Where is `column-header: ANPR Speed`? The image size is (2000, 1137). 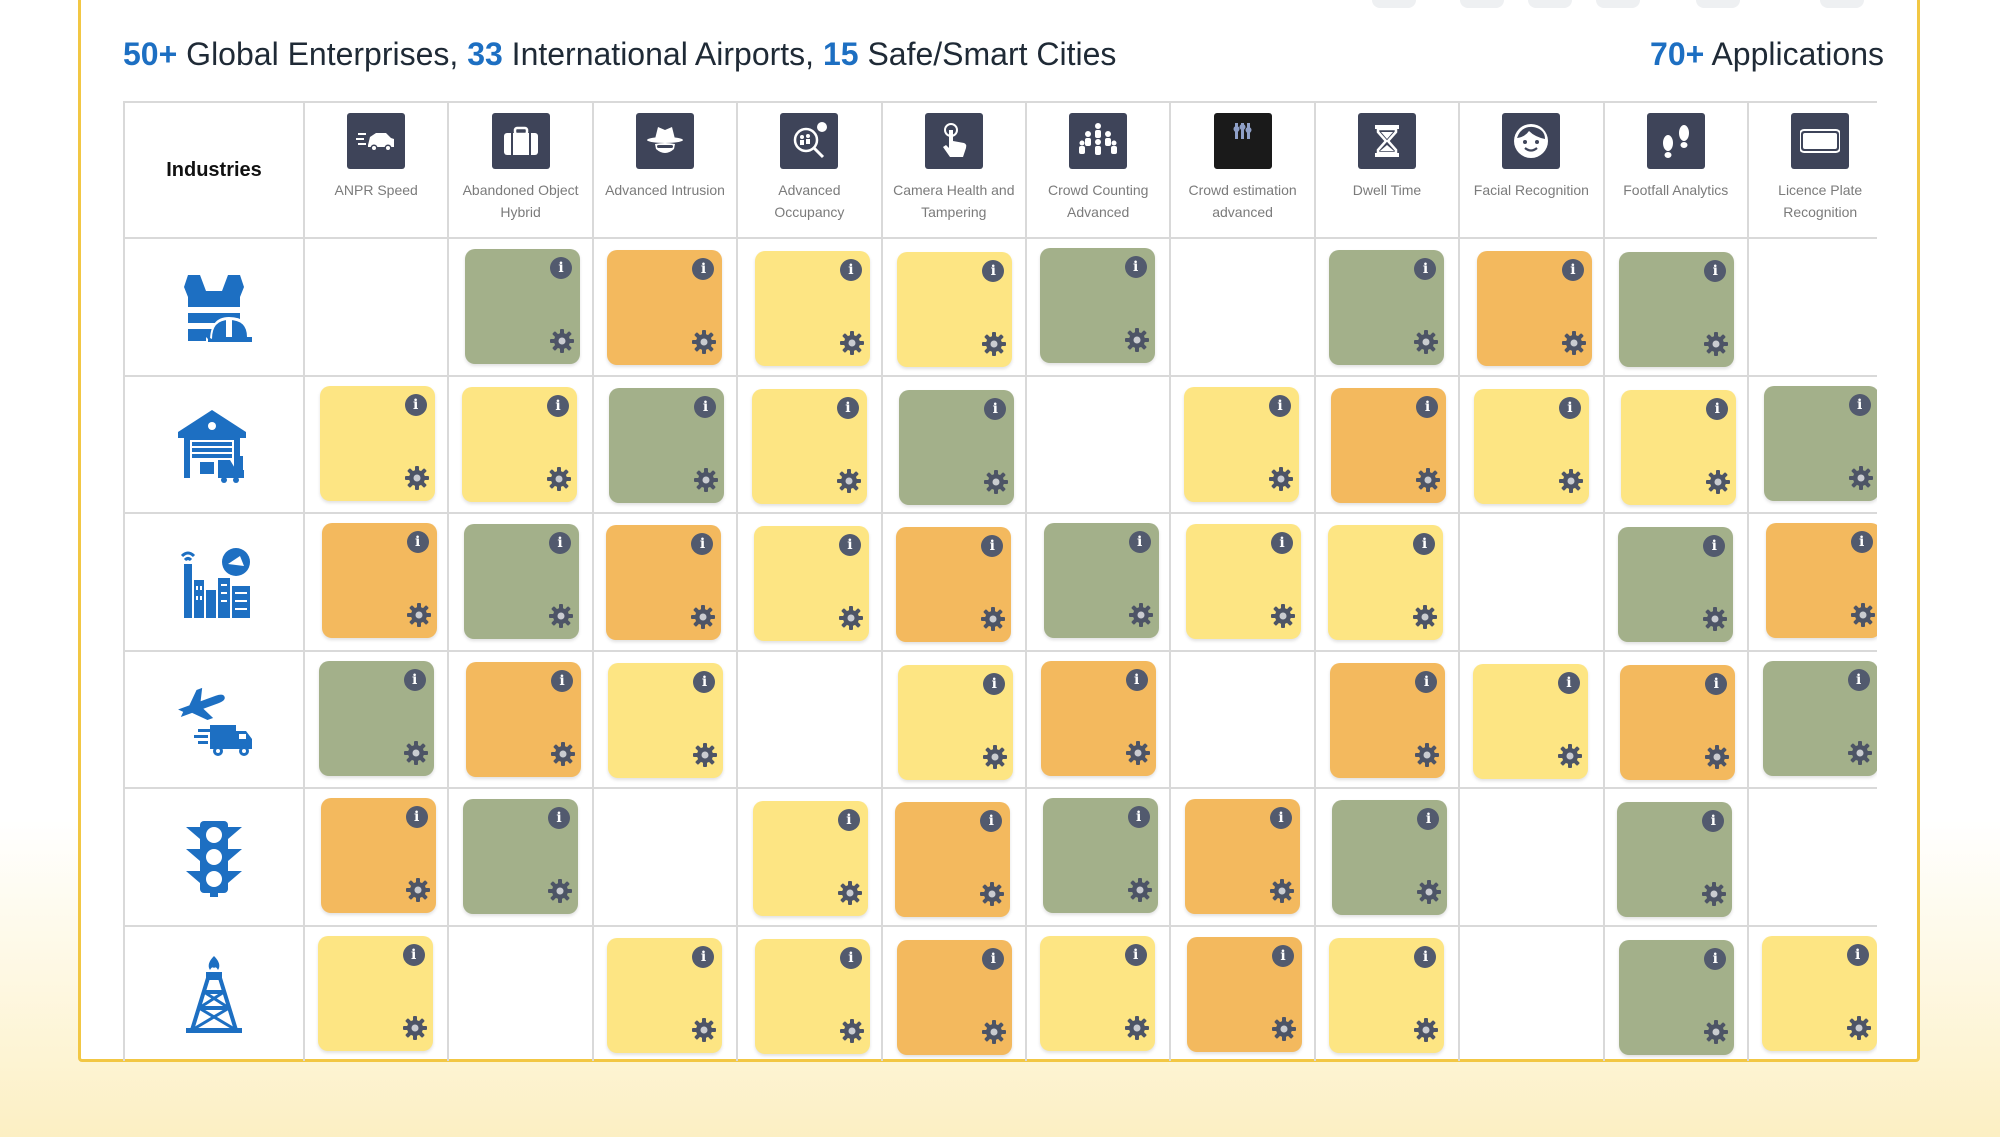 column-header: ANPR Speed is located at coordinates (377, 171).